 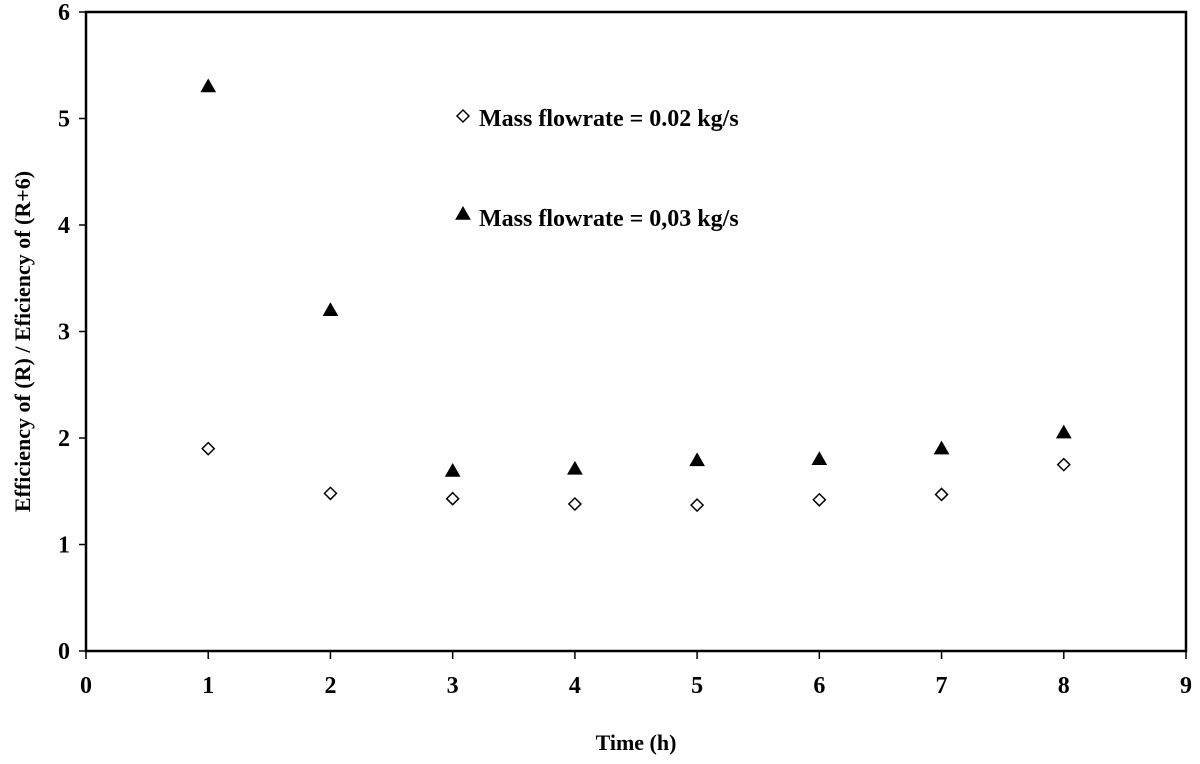 I want to click on x-tick-label: 5, so click(x=697, y=686).